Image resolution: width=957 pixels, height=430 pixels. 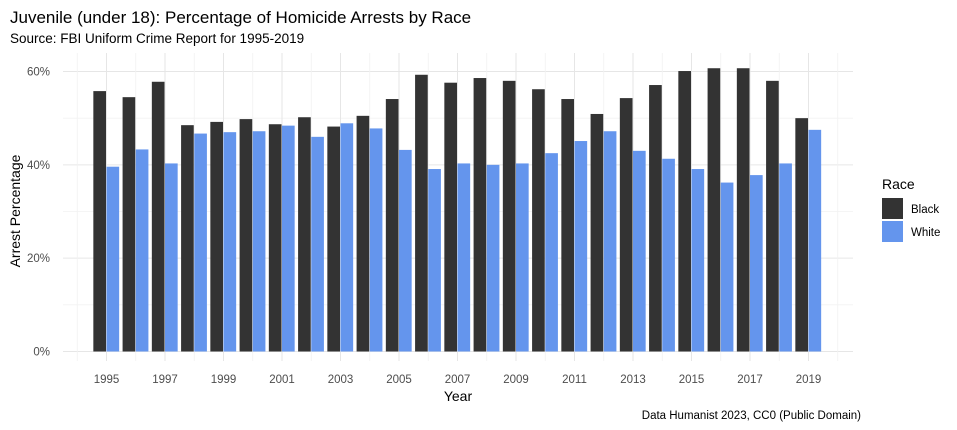 I want to click on x-tick-label: 2001, so click(x=282, y=380).